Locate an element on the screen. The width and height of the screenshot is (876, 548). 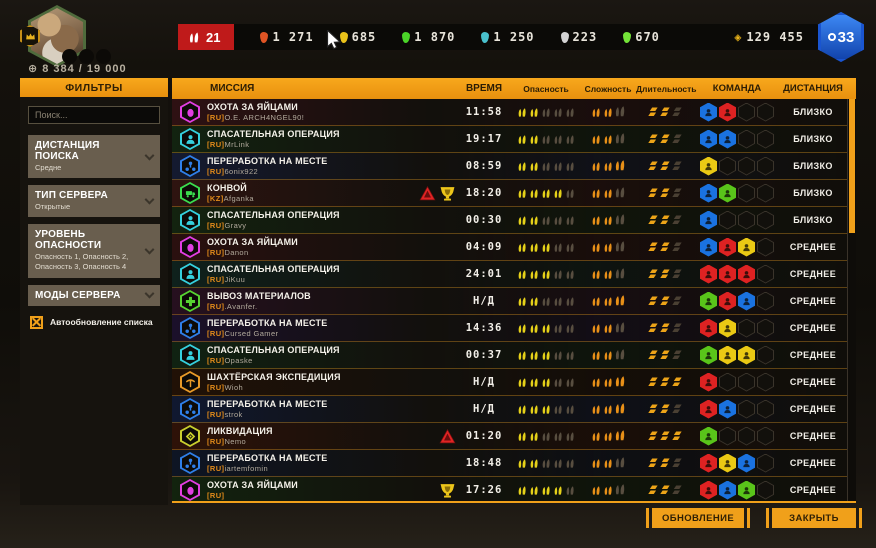
refresh-button: ОБНОВЛЕНИЕ is located at coordinates (698, 518).